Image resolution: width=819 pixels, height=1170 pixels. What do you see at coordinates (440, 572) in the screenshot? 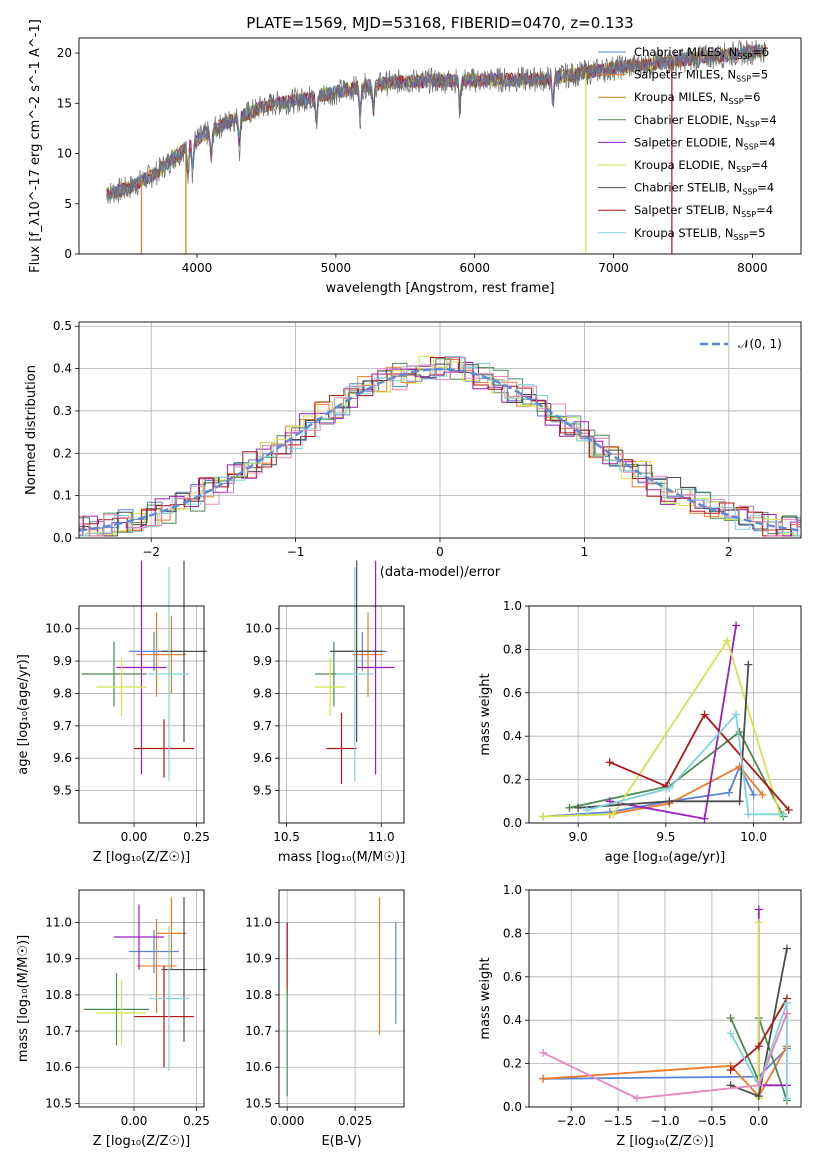
I see `x-axis-label: (data-model)/error` at bounding box center [440, 572].